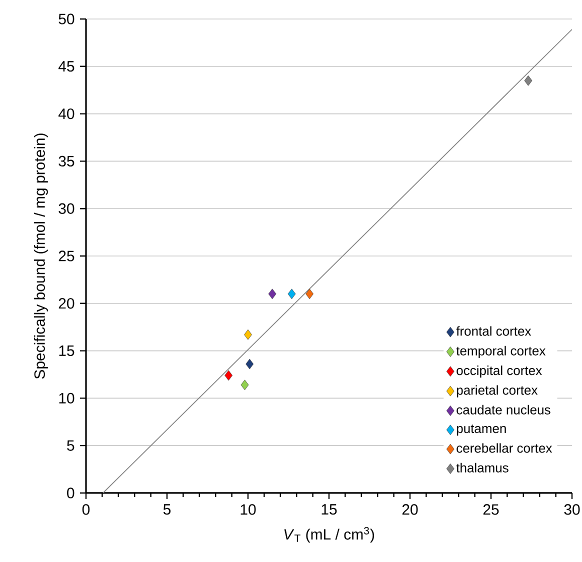 This screenshot has width=582, height=562. Describe the element at coordinates (491, 509) in the screenshot. I see `x-tick-label: 25` at that location.